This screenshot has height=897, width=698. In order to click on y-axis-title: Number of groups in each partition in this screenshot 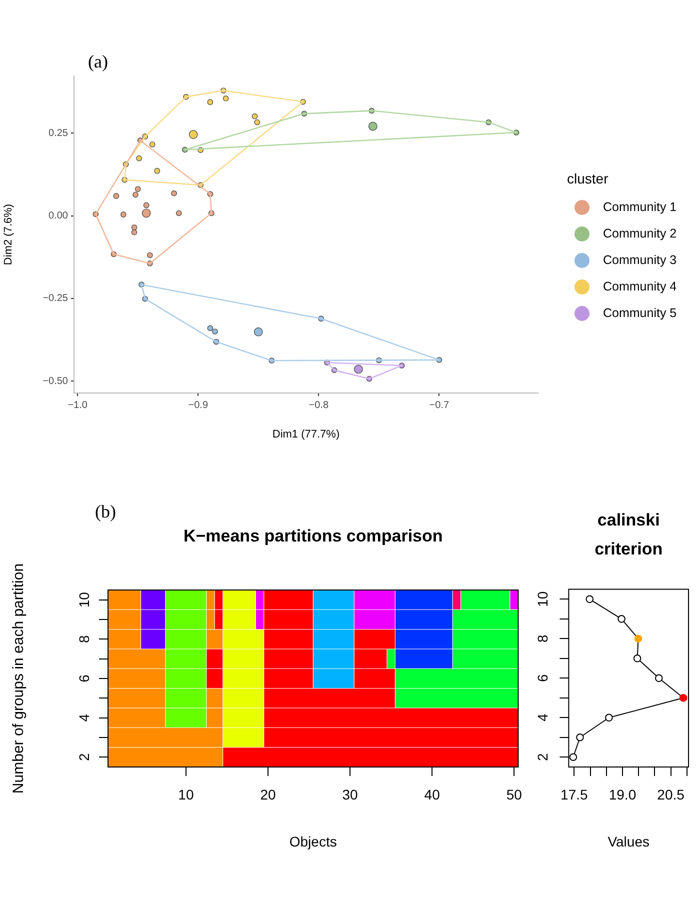, I will do `click(19, 678)`.